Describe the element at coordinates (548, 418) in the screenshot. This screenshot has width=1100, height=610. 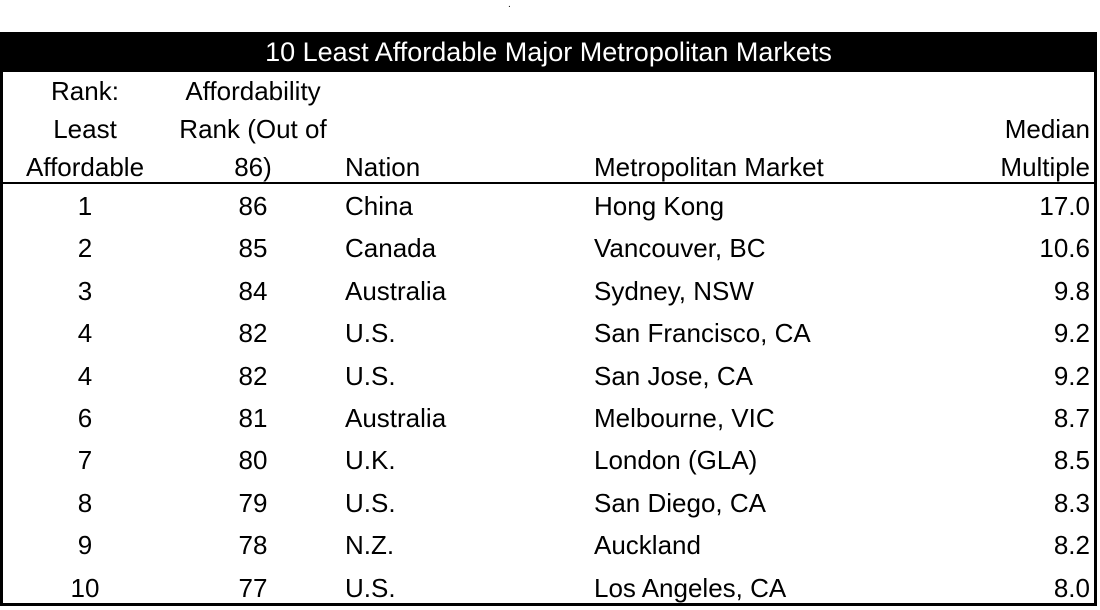
I see `table-row: 6 81 Australia Melbourne, VIC 8.7` at that location.